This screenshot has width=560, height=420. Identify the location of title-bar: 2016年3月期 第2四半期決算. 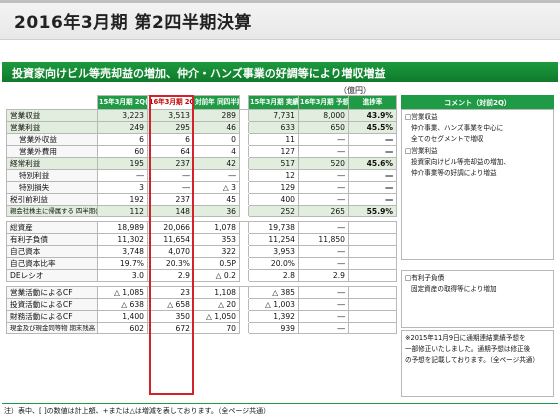
(280, 20).